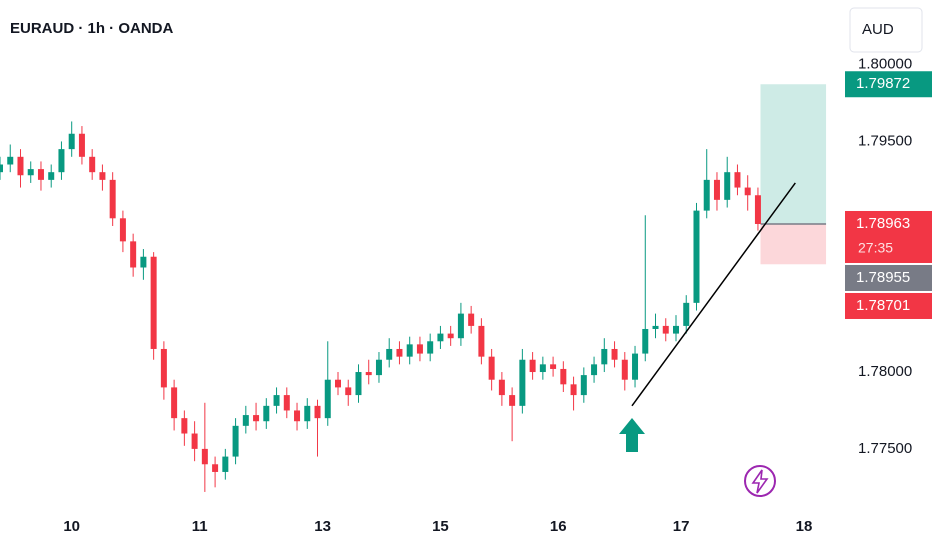 The image size is (932, 550). Describe the element at coordinates (200, 526) in the screenshot. I see `x-tick-label: 11` at that location.